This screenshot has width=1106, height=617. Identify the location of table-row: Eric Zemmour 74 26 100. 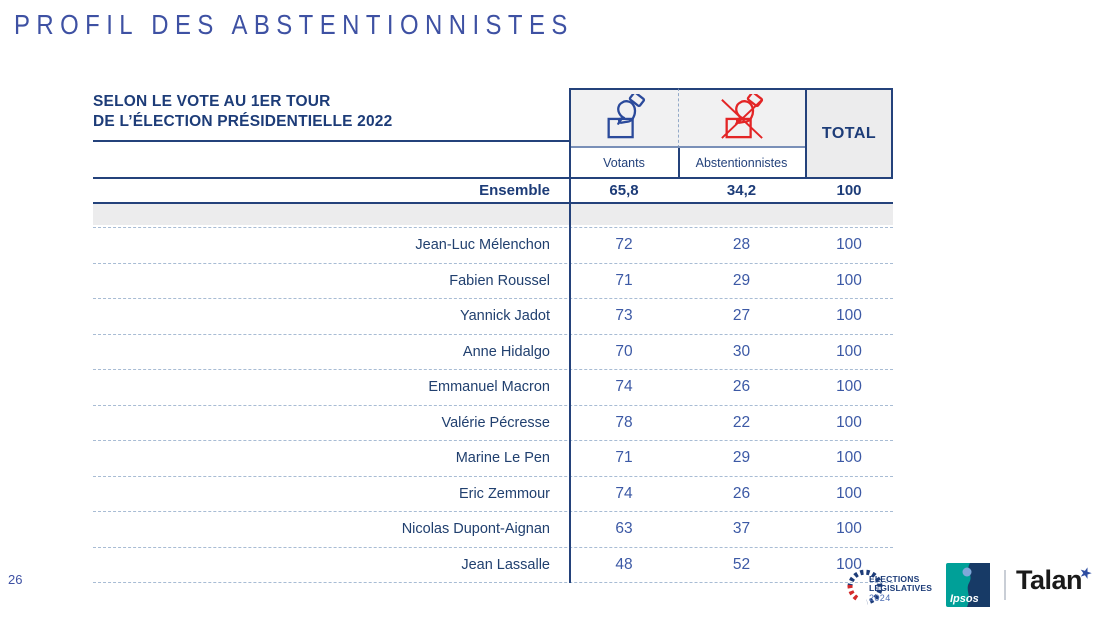
(493, 494).